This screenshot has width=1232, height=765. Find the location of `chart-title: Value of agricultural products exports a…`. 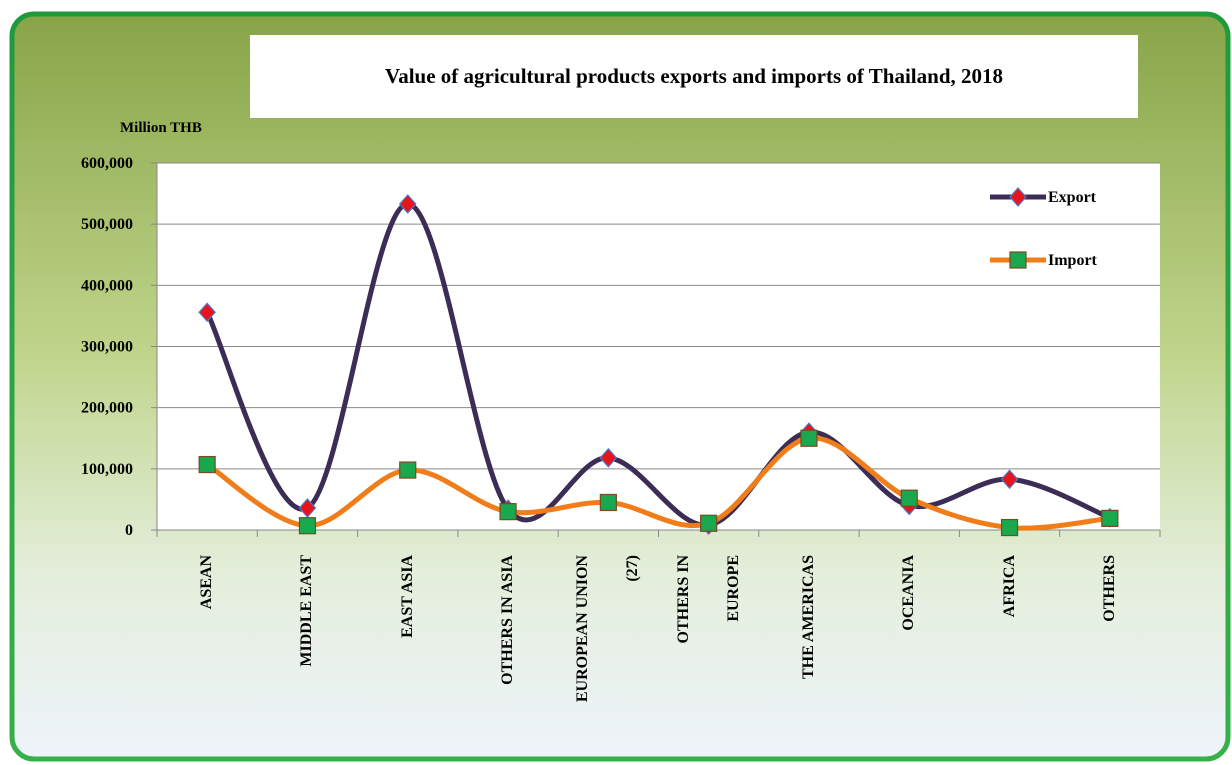

chart-title: Value of agricultural products exports a… is located at coordinates (694, 76).